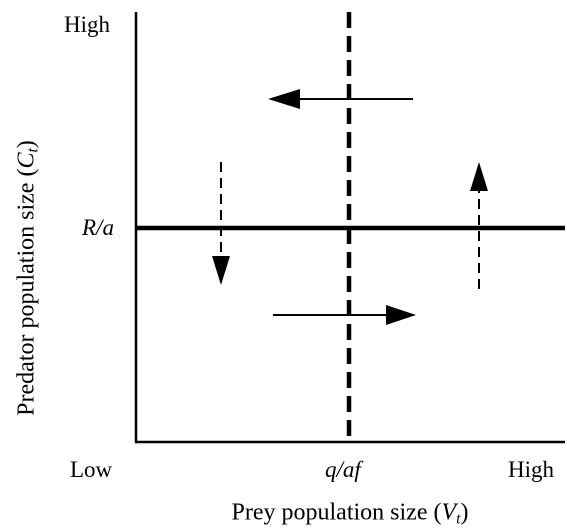 This screenshot has width=567, height=531. What do you see at coordinates (284, 99) in the screenshot?
I see `arrow-top-left-head` at bounding box center [284, 99].